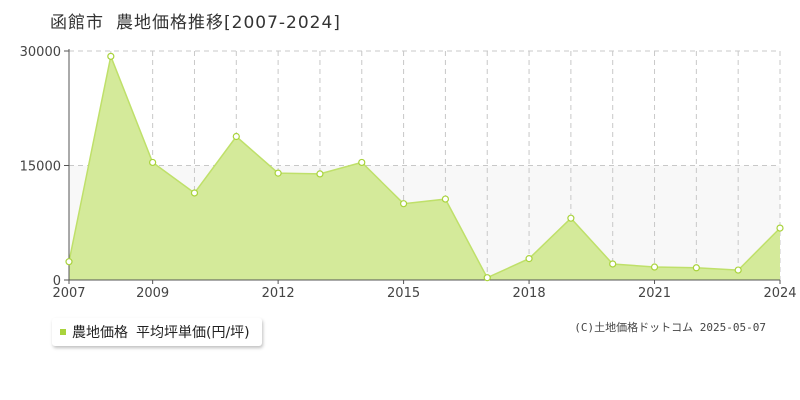 This screenshot has height=400, width=800. Describe the element at coordinates (228, 23) in the screenshot. I see `chart-title-text: 農地価格推移[2007-2024]` at that location.